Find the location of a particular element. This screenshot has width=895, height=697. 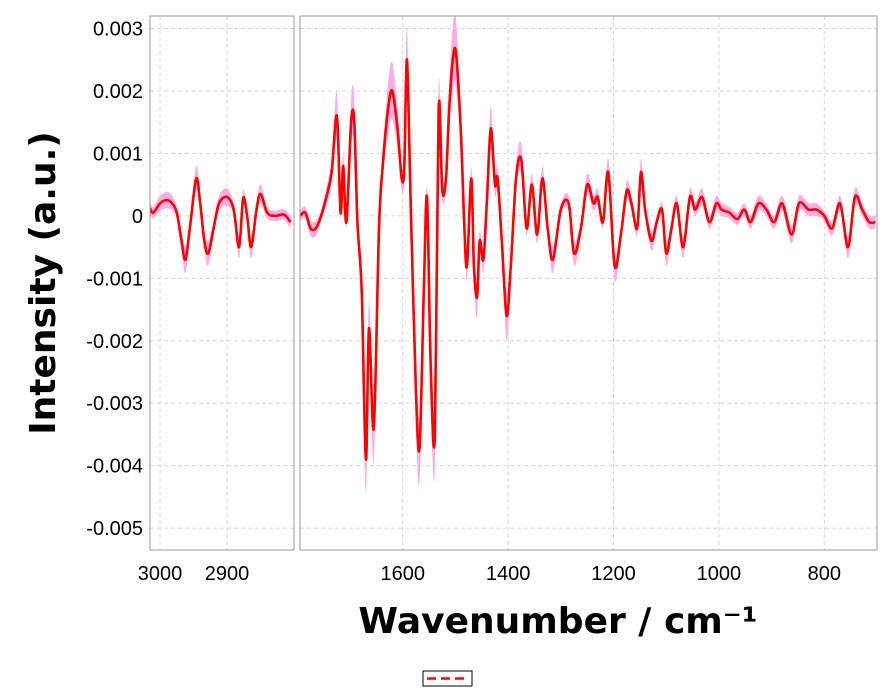

x-tick-labels: 3000 2900 1600 1400 1200 1000 800 is located at coordinates (489, 574).